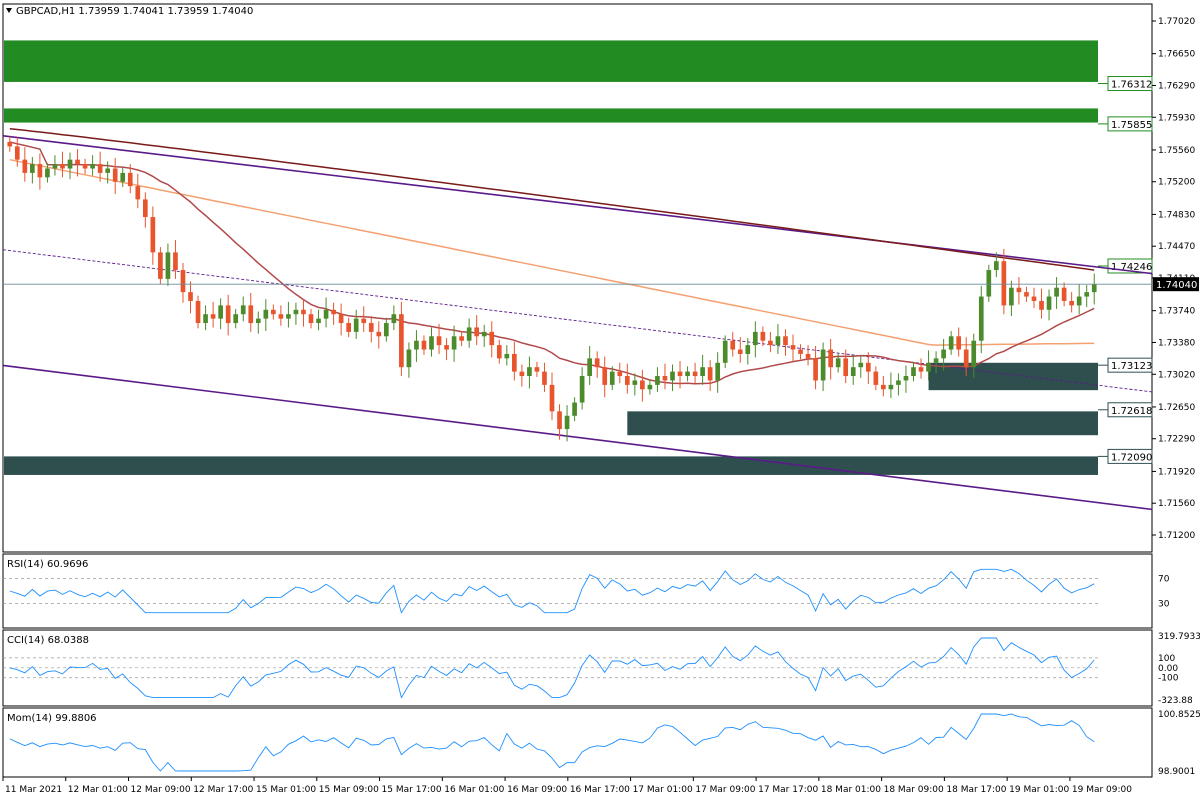 This screenshot has width=1200, height=800. Describe the element at coordinates (1131, 366) in the screenshot. I see `level-label: 1.73123` at that location.